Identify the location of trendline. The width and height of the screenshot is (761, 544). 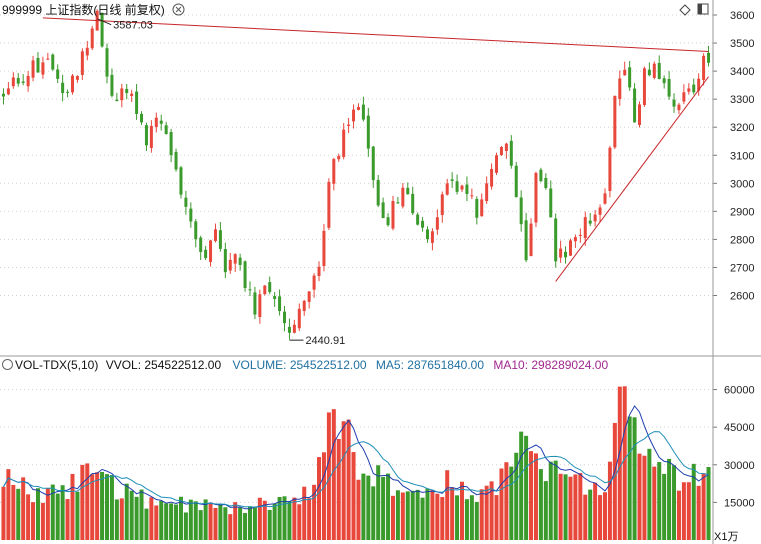
(632, 179).